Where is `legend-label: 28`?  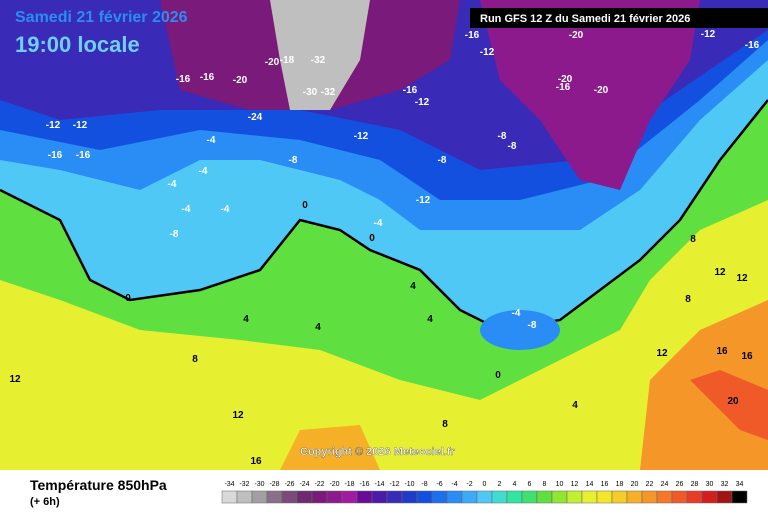
legend-label: 28 is located at coordinates (695, 484).